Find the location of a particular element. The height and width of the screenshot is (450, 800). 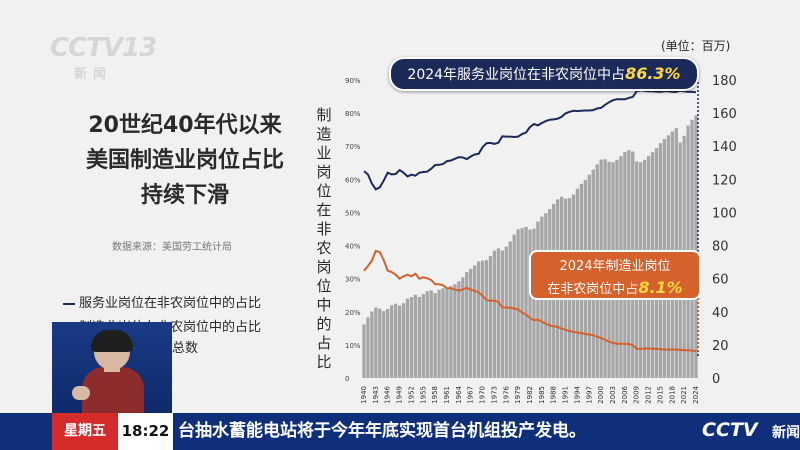

bar-1983 is located at coordinates (534, 303).